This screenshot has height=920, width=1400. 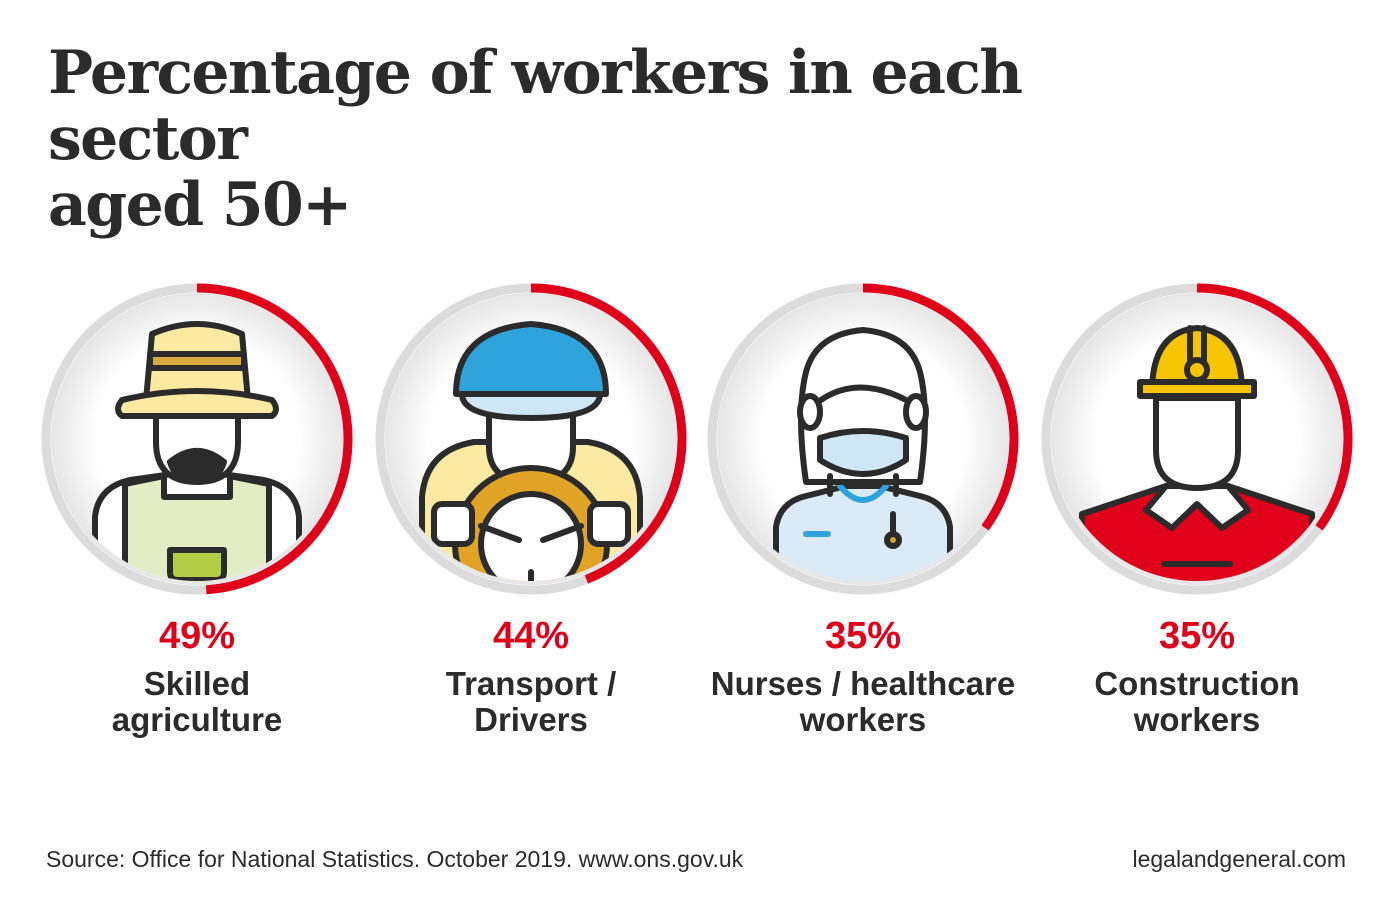 I want to click on sector-label: Skilled agriculture, so click(x=197, y=702).